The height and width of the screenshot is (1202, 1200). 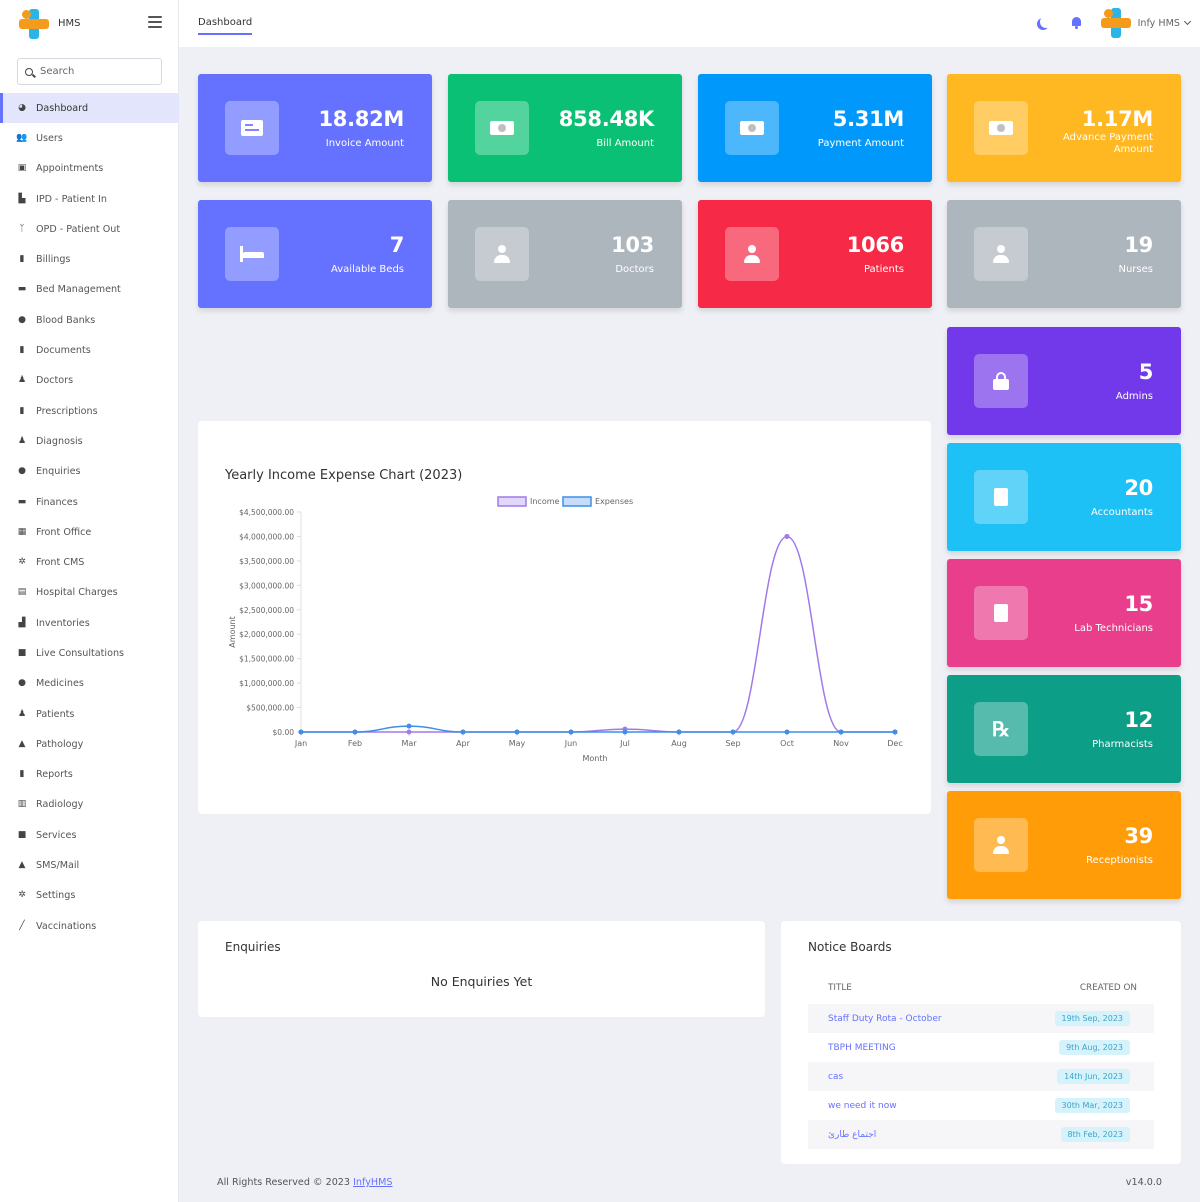 What do you see at coordinates (1146, 372) in the screenshot?
I see `stat-value: 5` at bounding box center [1146, 372].